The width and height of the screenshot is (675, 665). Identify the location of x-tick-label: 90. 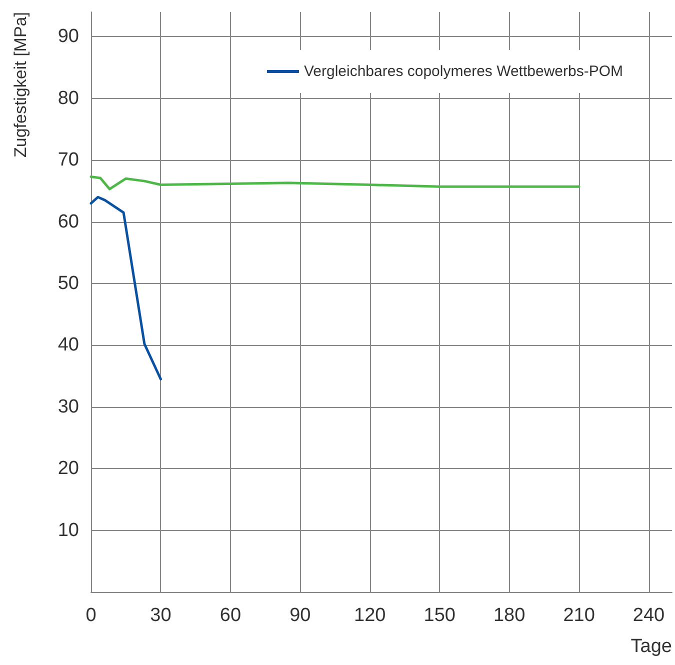
(300, 615).